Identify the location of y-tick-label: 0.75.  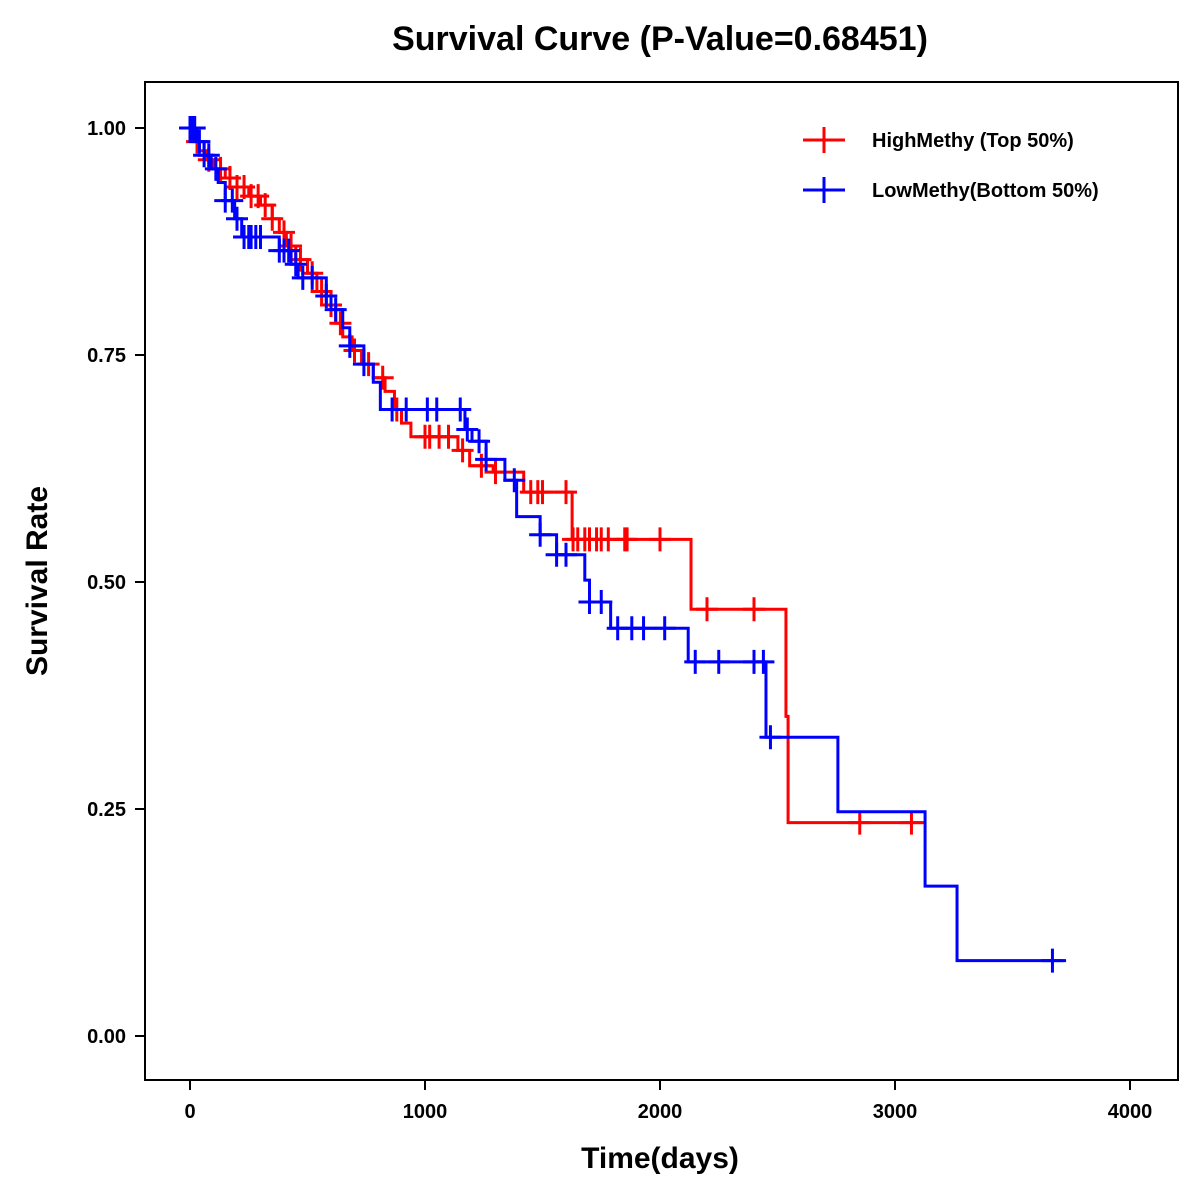
(106, 356).